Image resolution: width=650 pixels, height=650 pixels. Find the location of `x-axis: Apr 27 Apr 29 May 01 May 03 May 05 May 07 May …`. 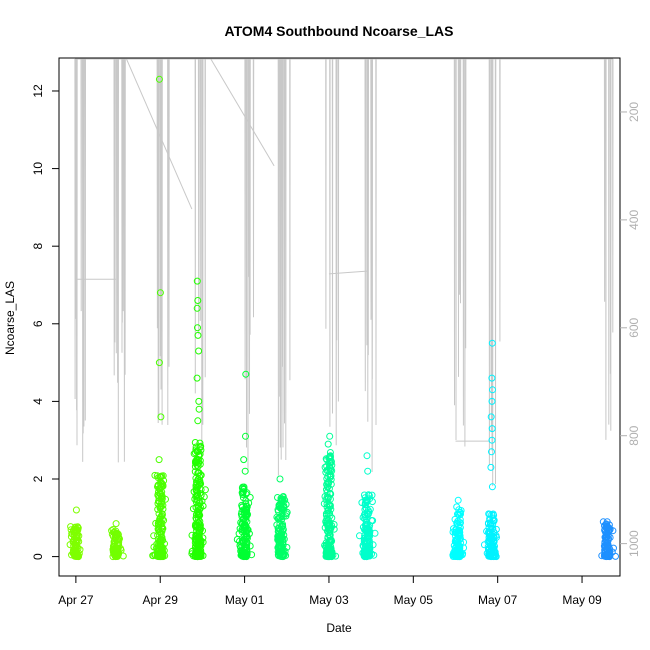

x-axis: Apr 27 Apr 29 May 01 May 03 May 05 May 07 May … is located at coordinates (330, 591).